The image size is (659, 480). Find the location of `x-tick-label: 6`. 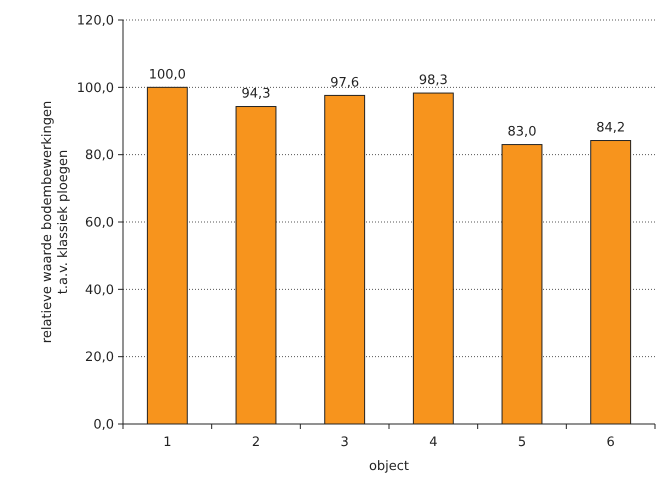

x-tick-label: 6 is located at coordinates (610, 442).